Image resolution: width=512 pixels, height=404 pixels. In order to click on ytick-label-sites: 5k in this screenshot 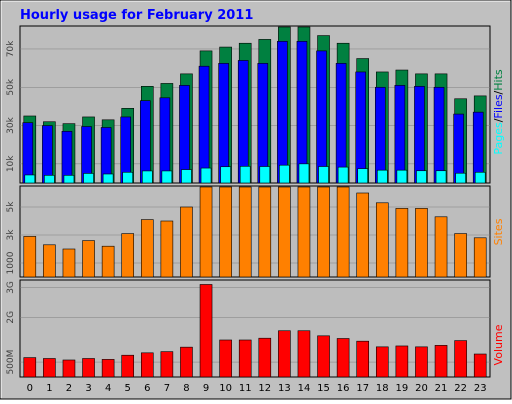, I will do `click(11, 207)`.